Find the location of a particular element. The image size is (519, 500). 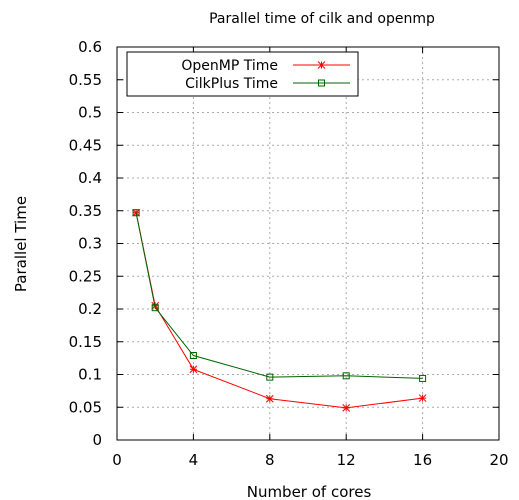

x-tick-label: 20 is located at coordinates (498, 460).